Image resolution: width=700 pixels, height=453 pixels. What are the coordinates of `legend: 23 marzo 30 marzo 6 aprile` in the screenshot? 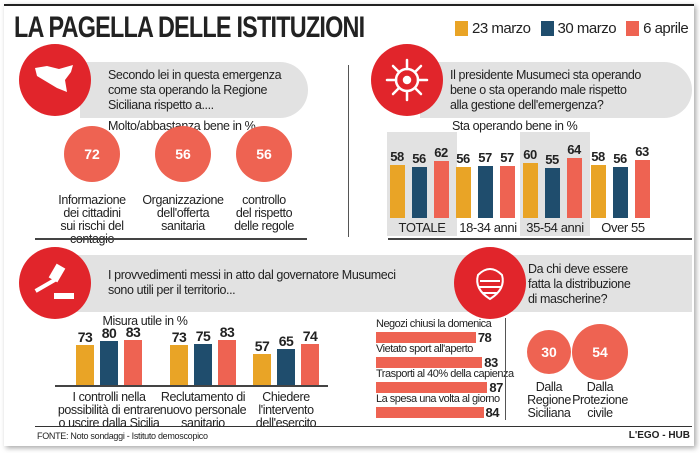 It's located at (572, 28).